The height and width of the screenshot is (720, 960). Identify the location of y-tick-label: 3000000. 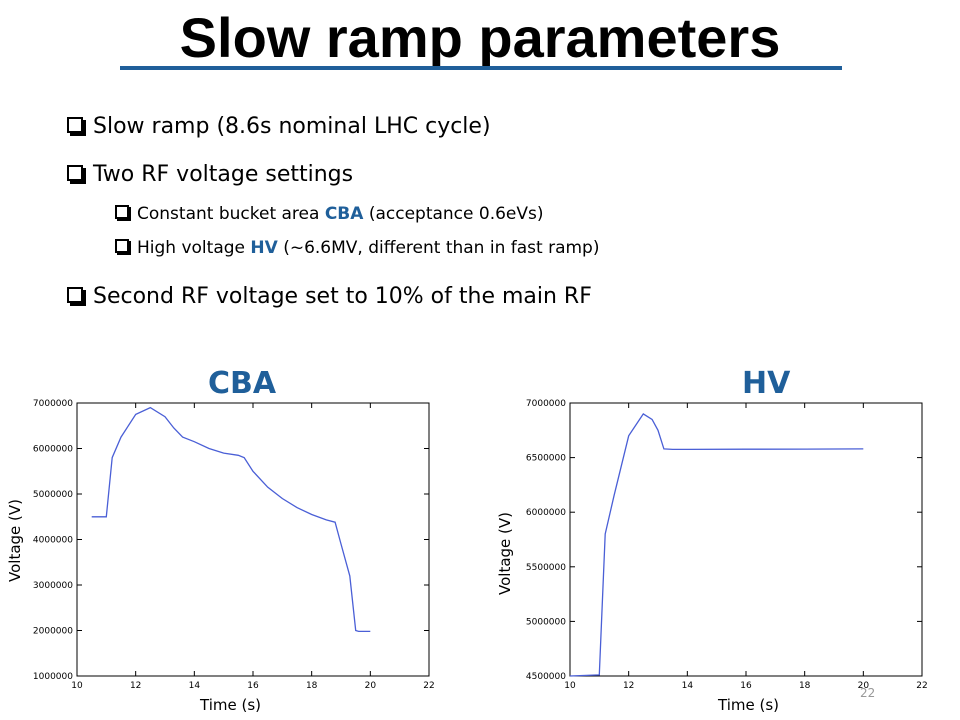
(53, 586).